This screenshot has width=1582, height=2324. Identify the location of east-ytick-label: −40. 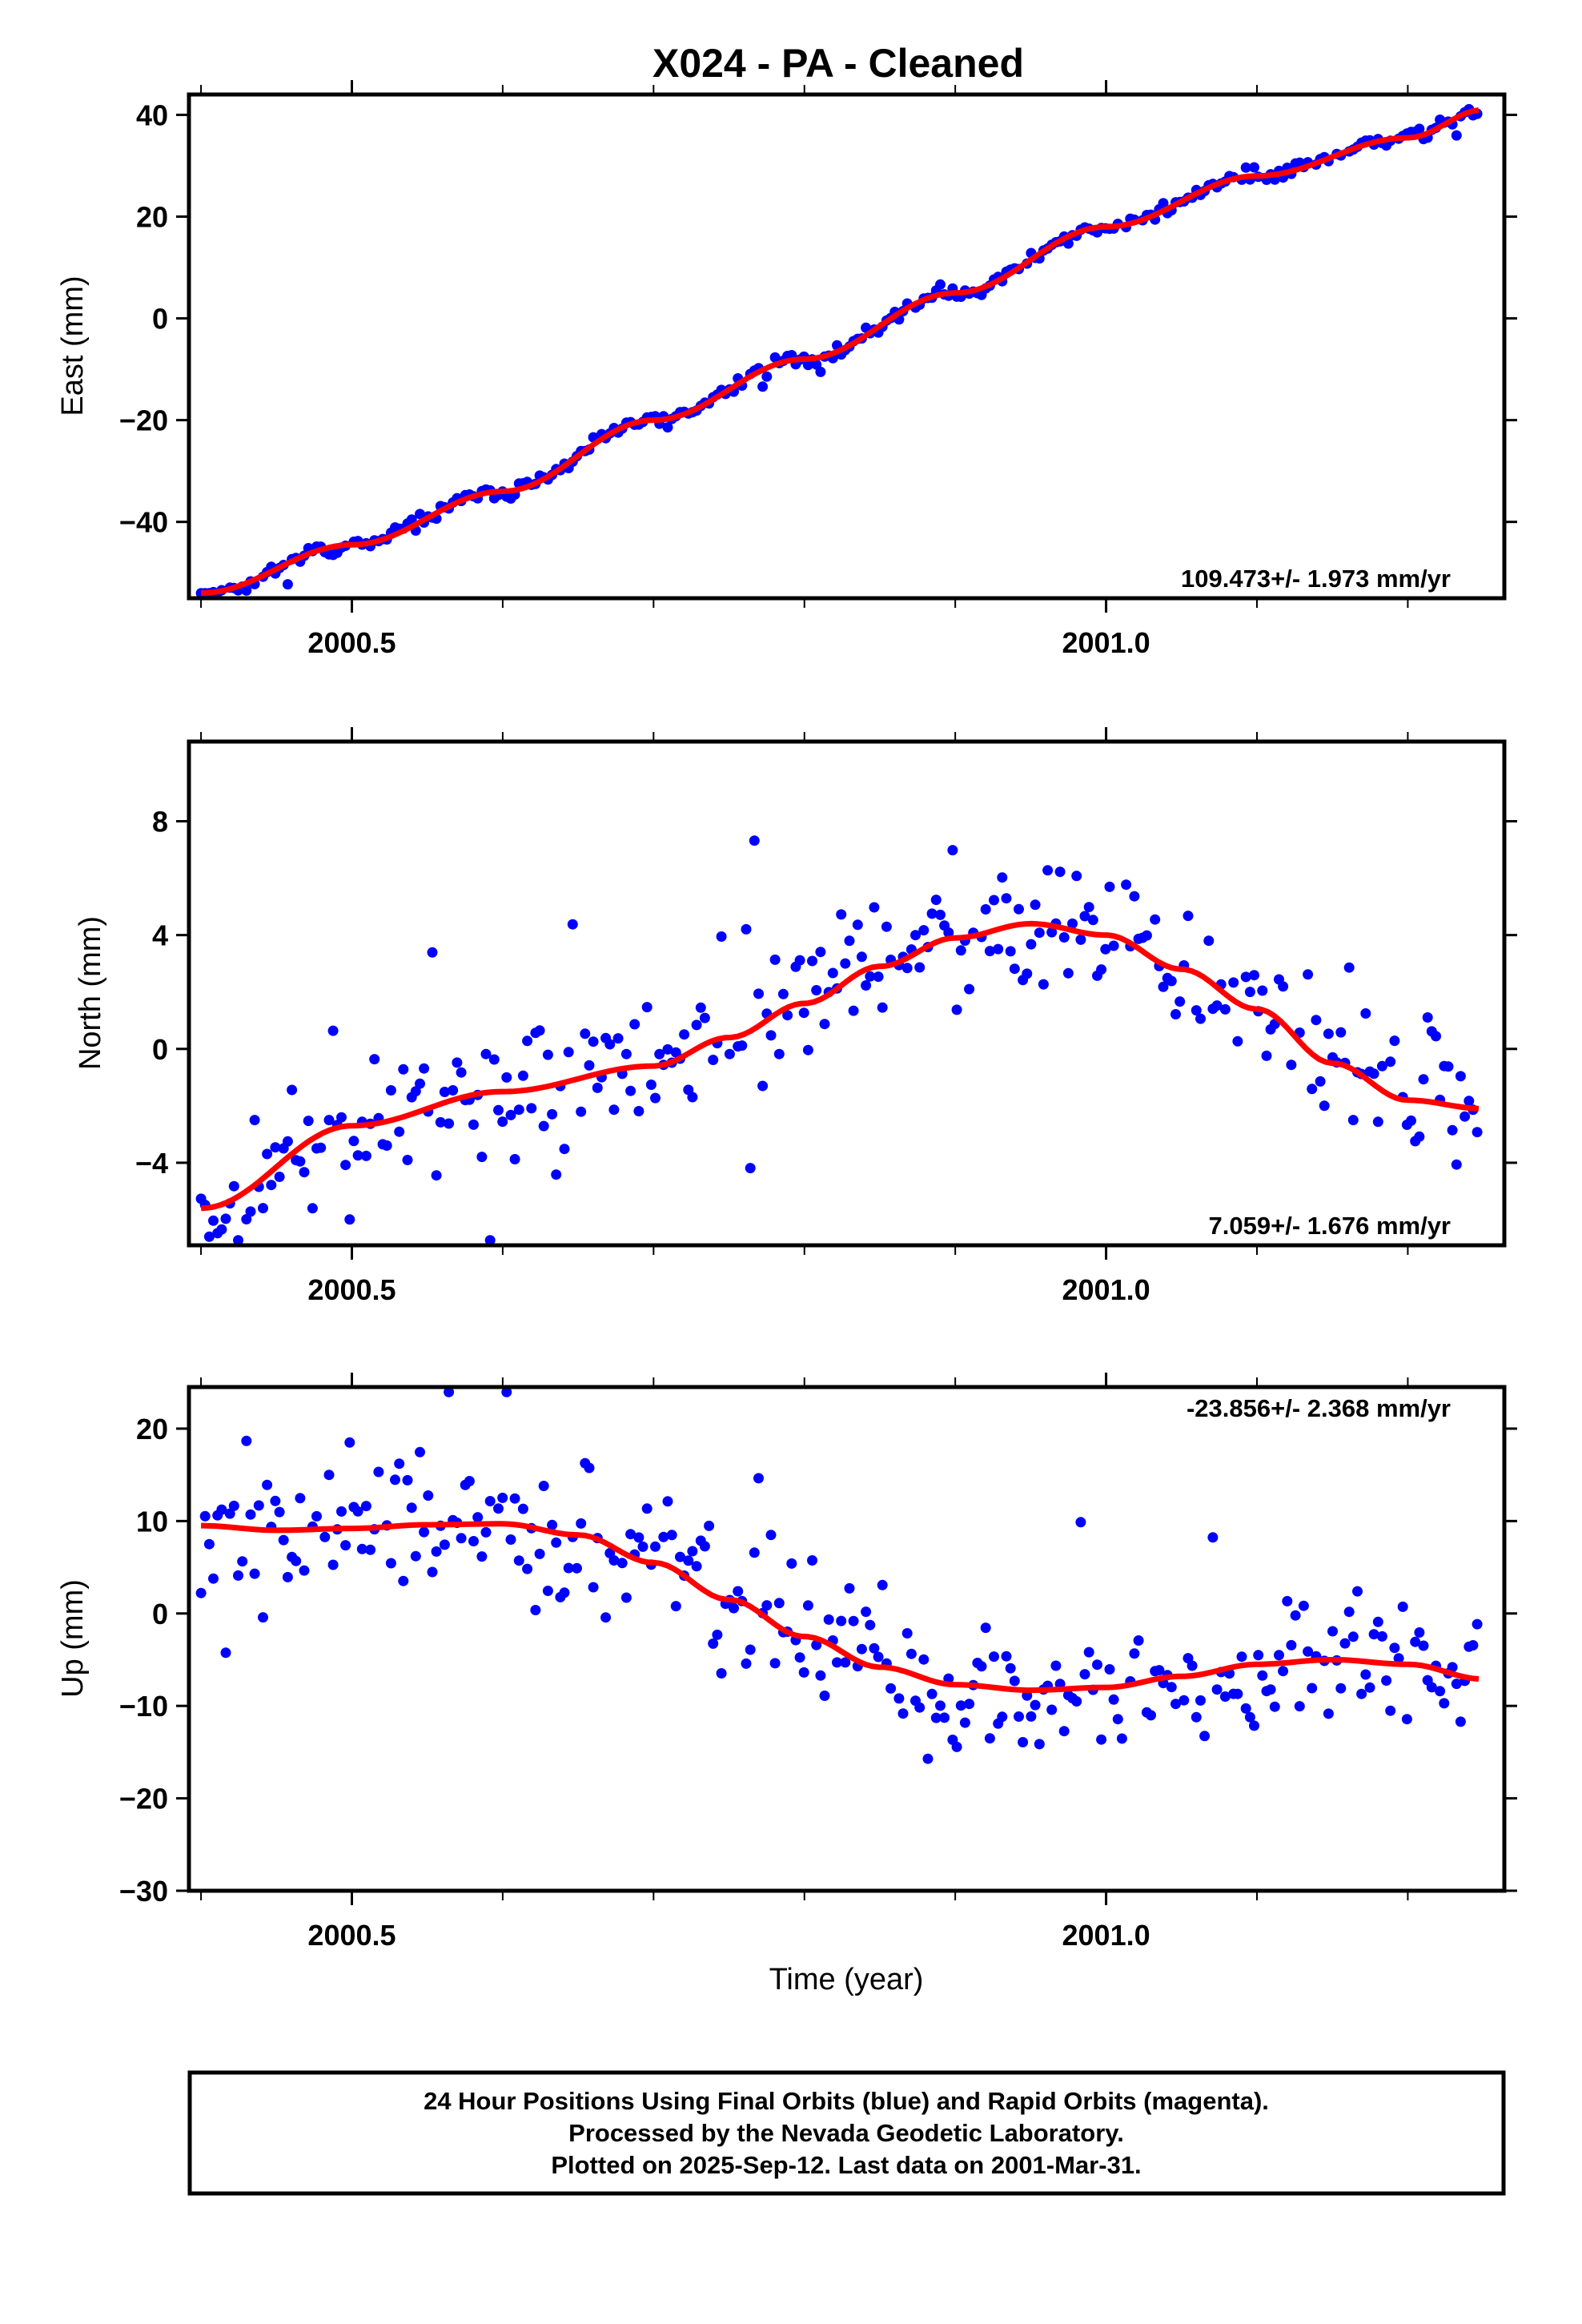
(144, 522).